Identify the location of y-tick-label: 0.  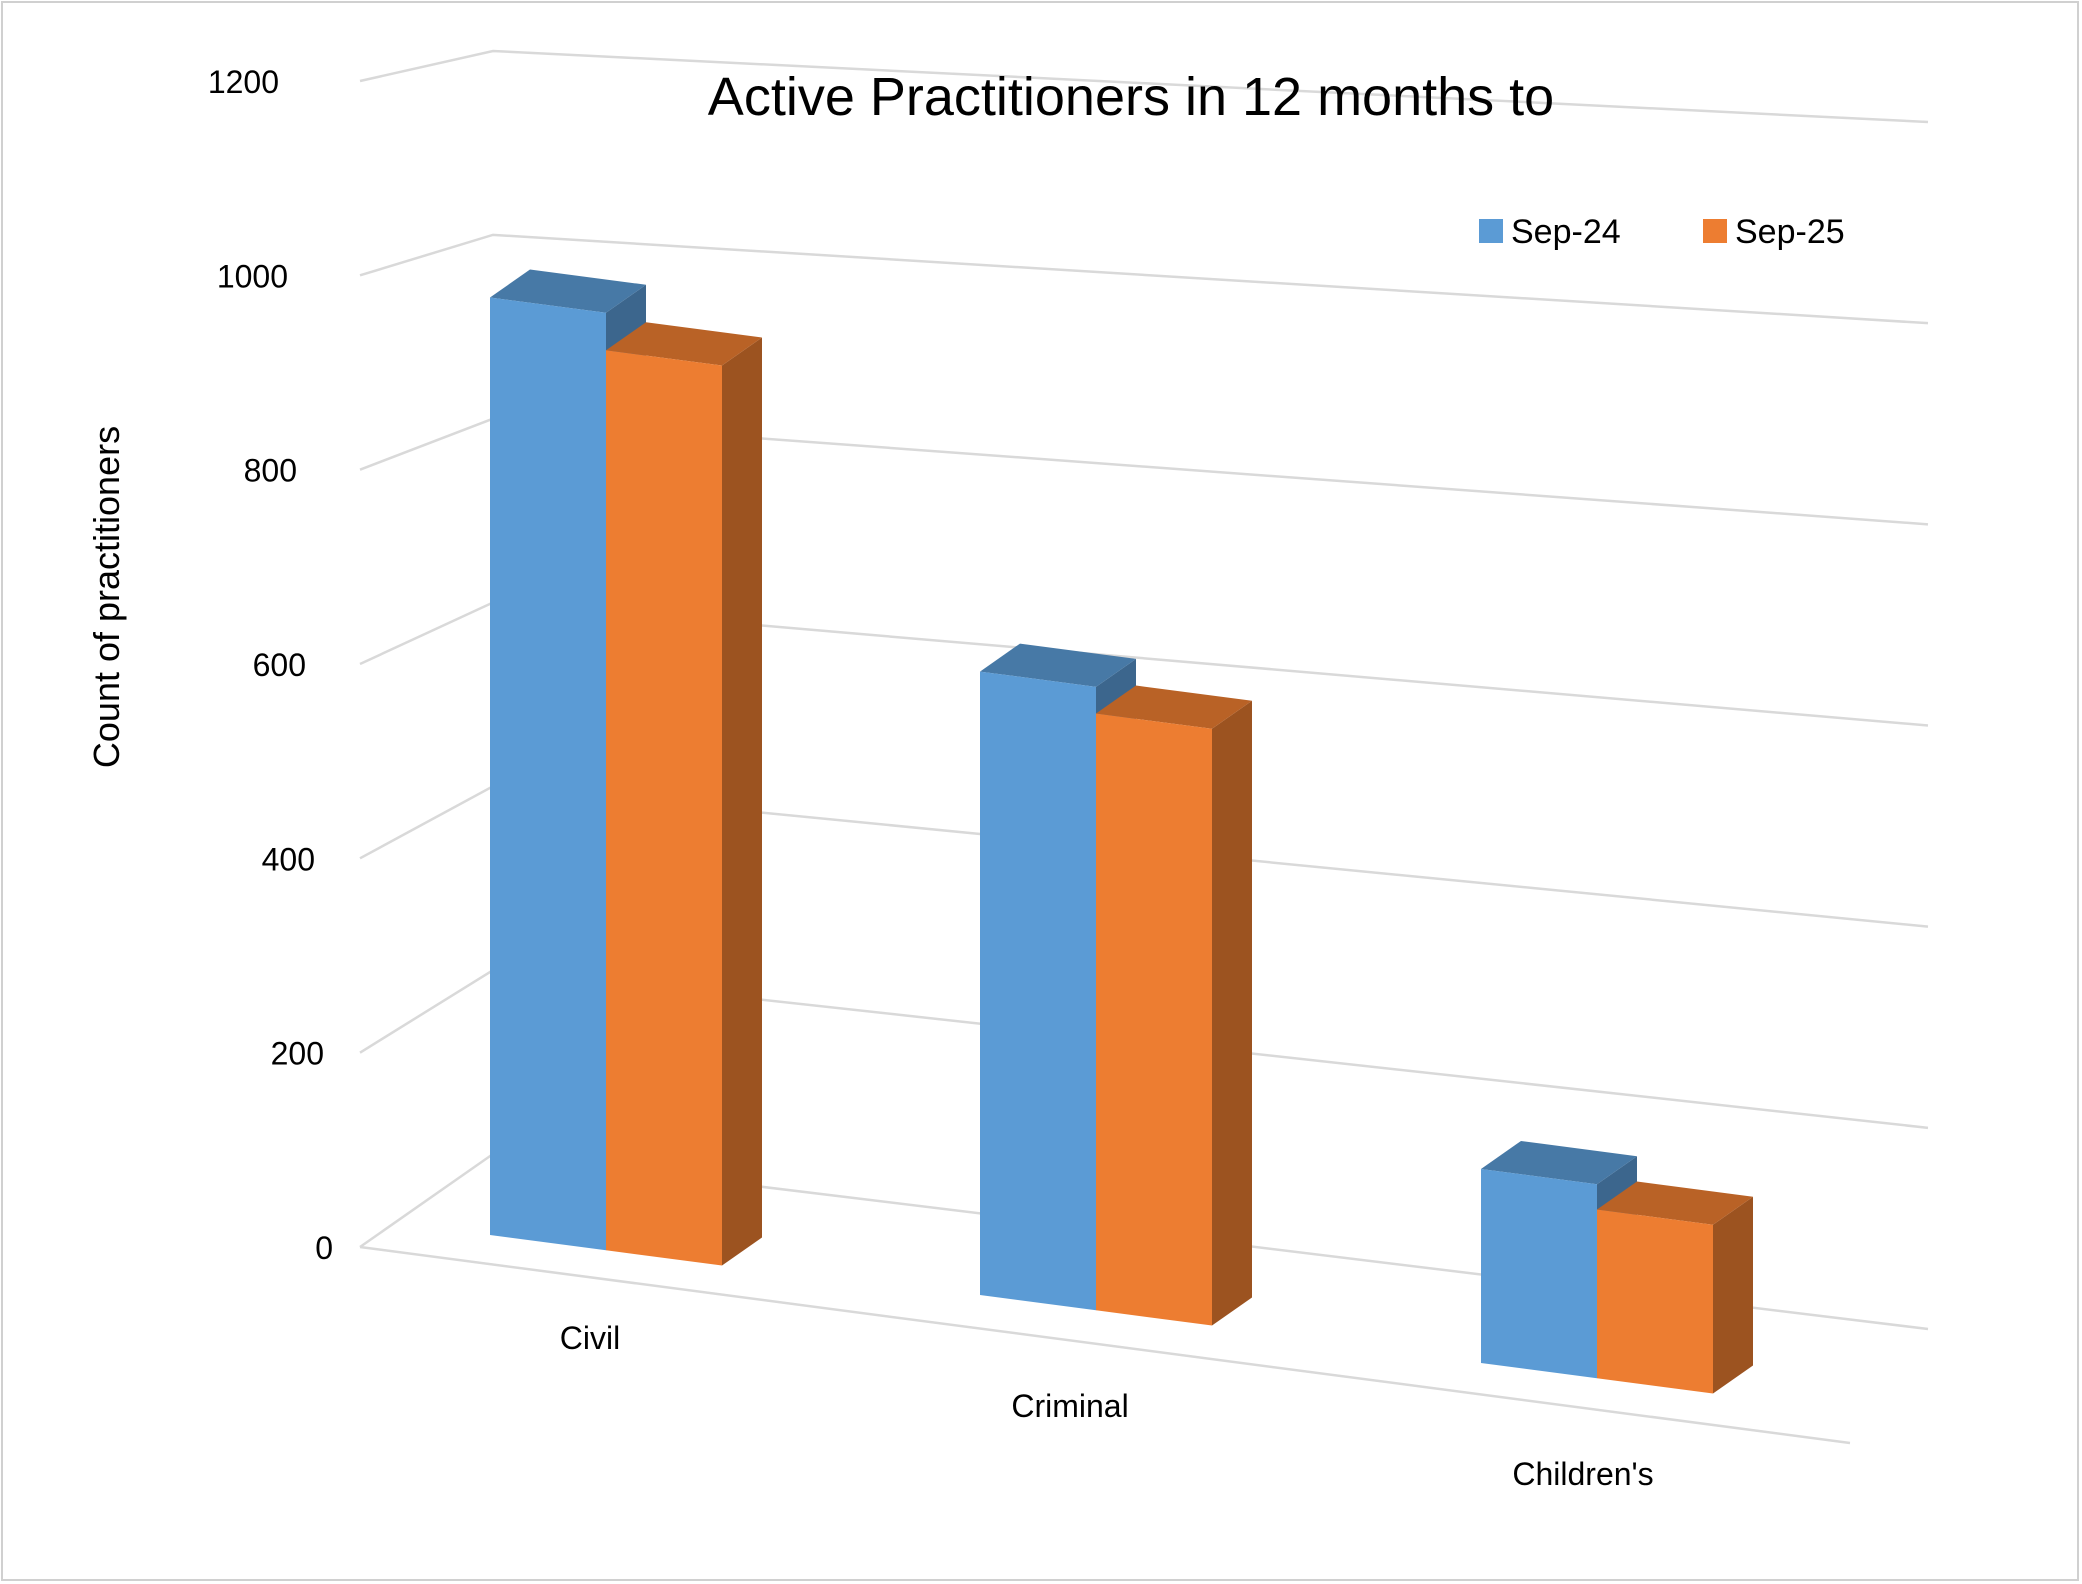
(324, 1248).